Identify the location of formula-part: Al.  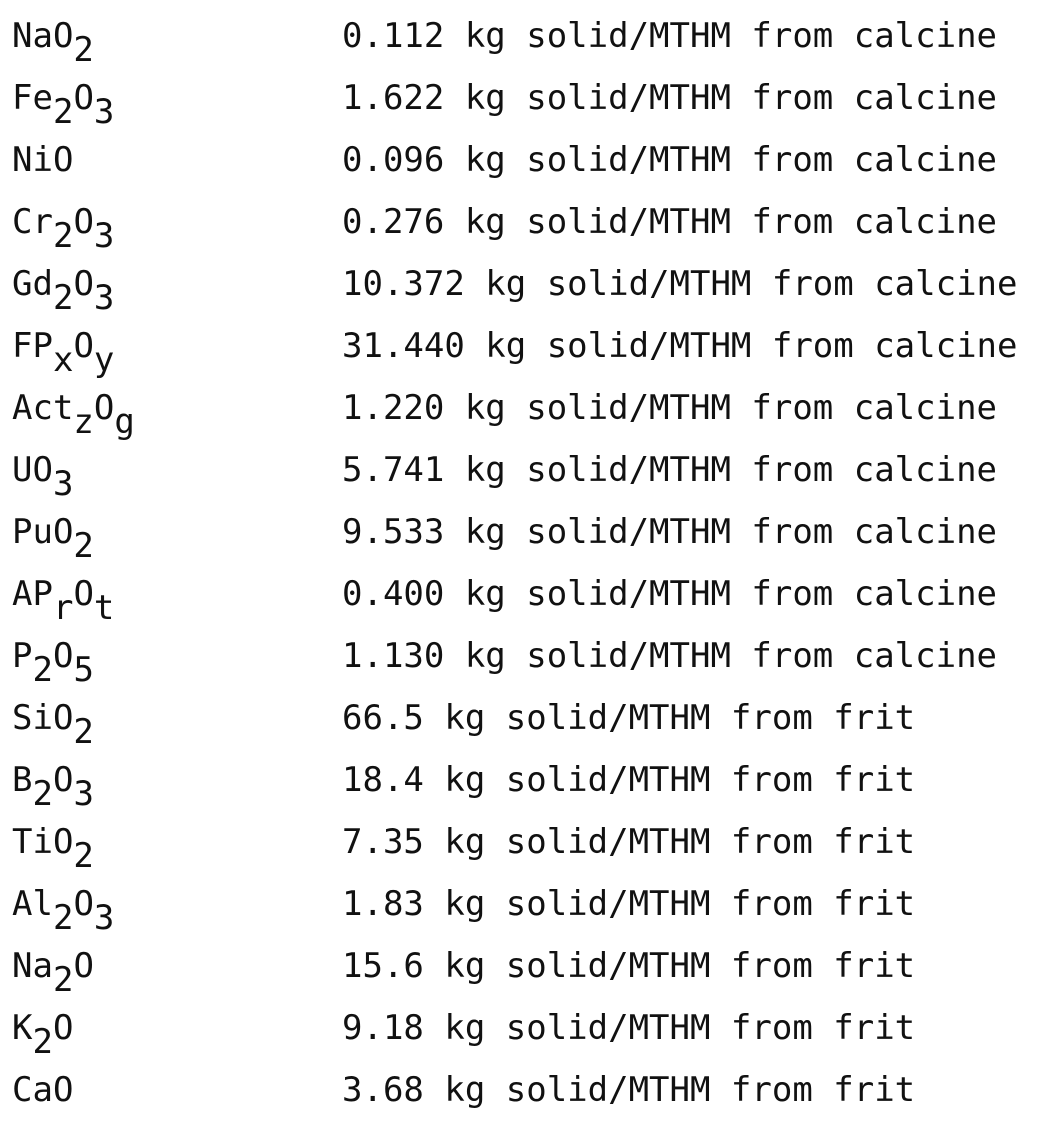
(32, 904).